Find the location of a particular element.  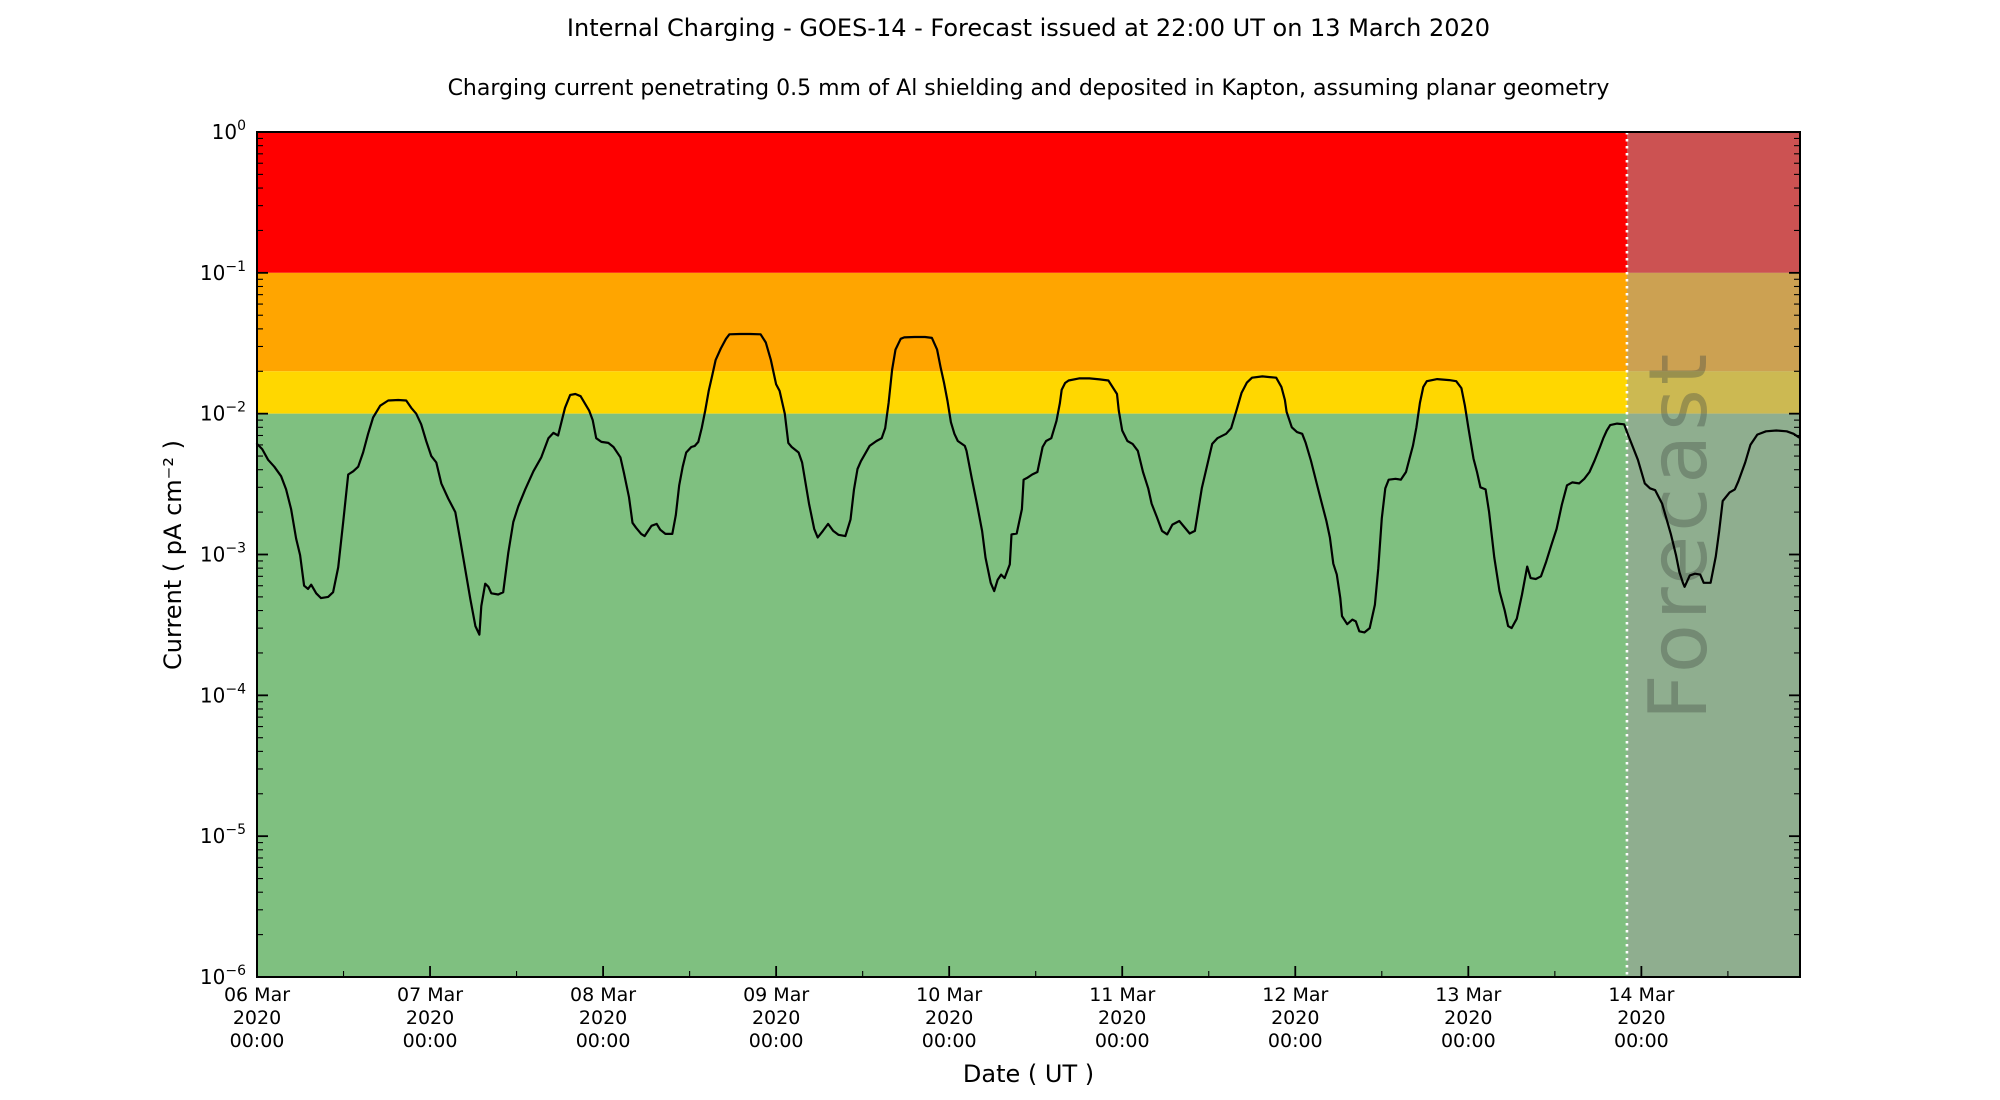

x-axis-label: Date ( UT ) is located at coordinates (1028, 1074).